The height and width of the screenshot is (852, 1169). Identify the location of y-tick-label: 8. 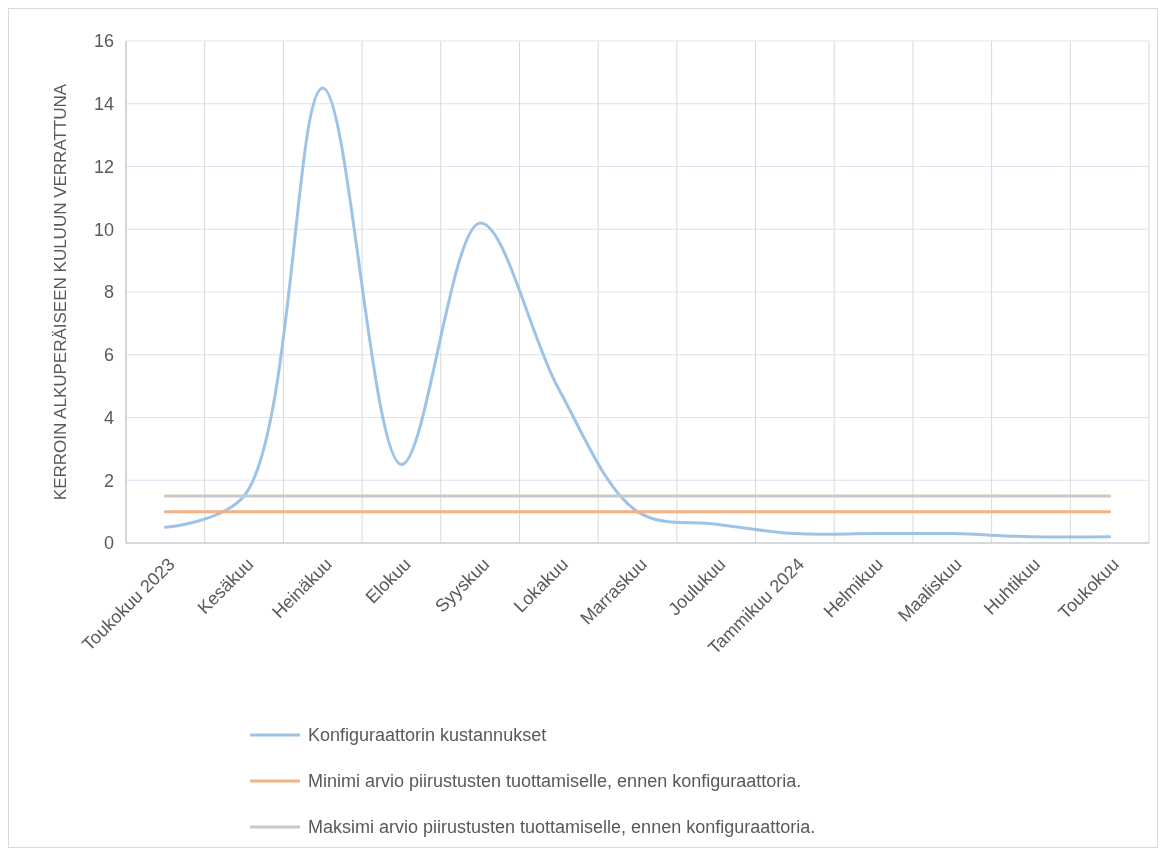
(108, 292).